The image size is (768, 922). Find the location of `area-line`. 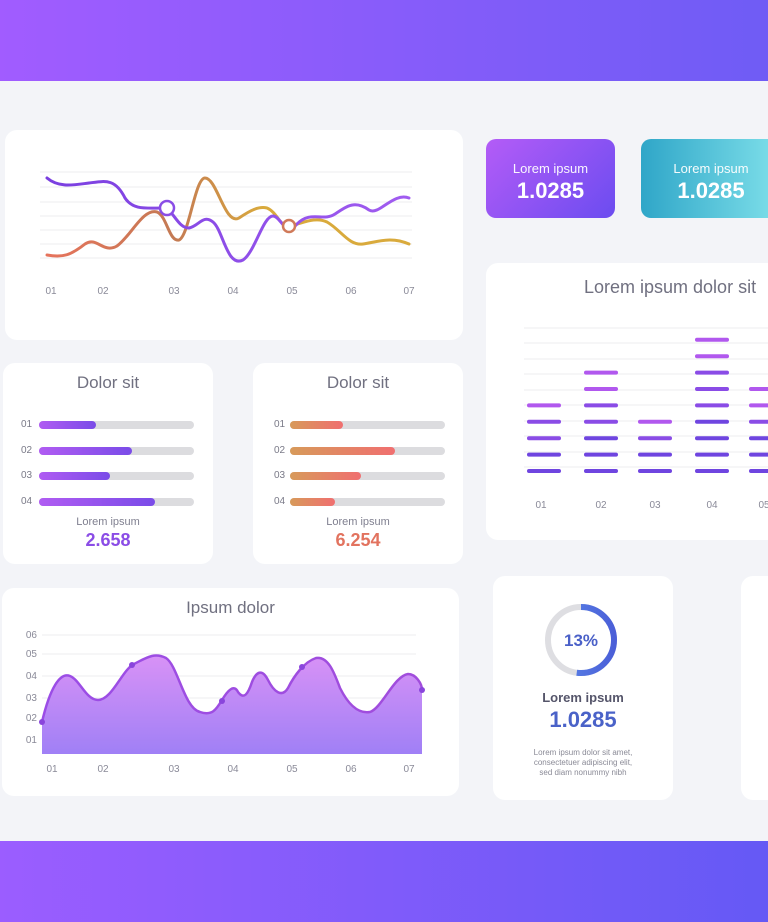

area-line is located at coordinates (232, 688).